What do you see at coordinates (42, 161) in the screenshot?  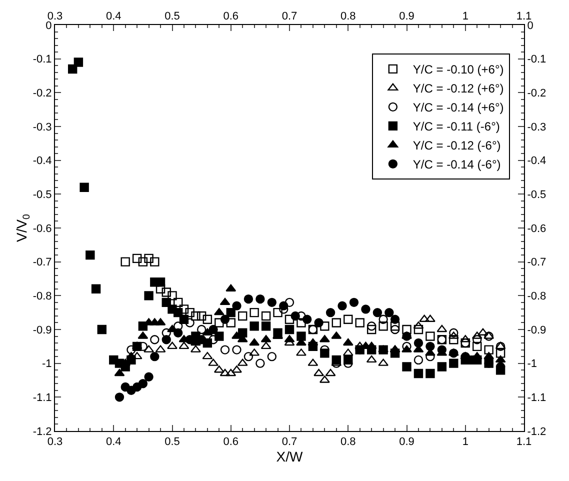 I see `y-tick-label: -0.4` at bounding box center [42, 161].